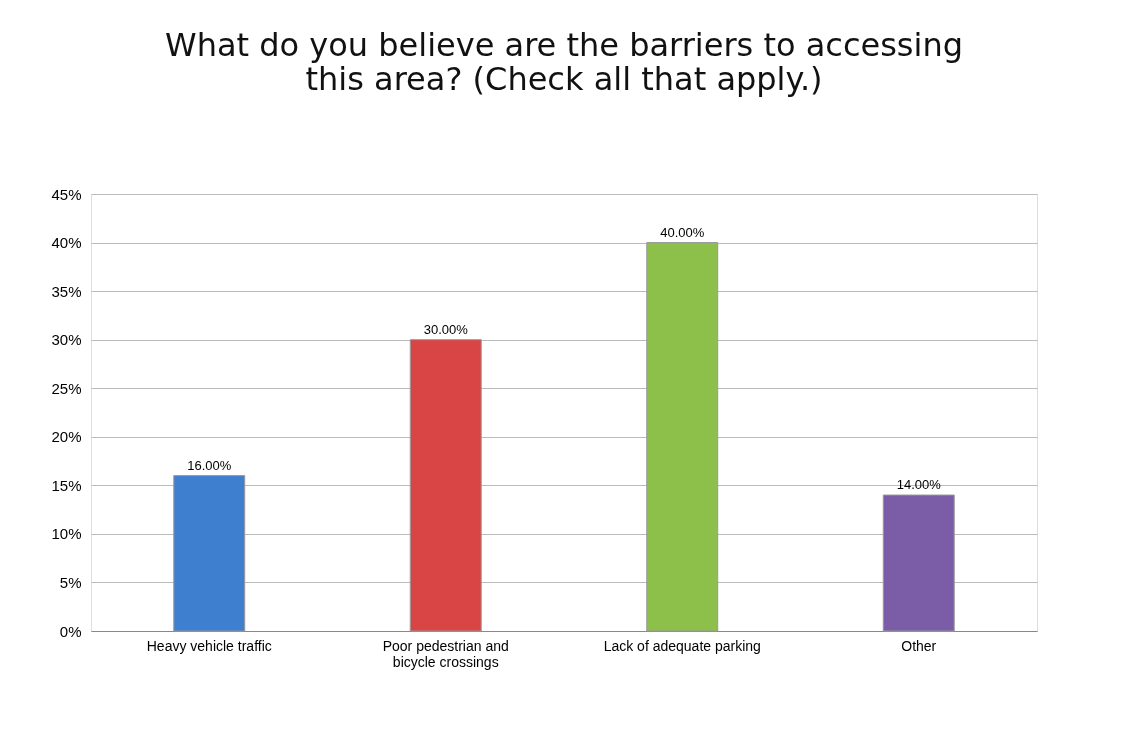 This screenshot has height=729, width=1127. I want to click on x-tick-label: Lack of adequate parking, so click(682, 645).